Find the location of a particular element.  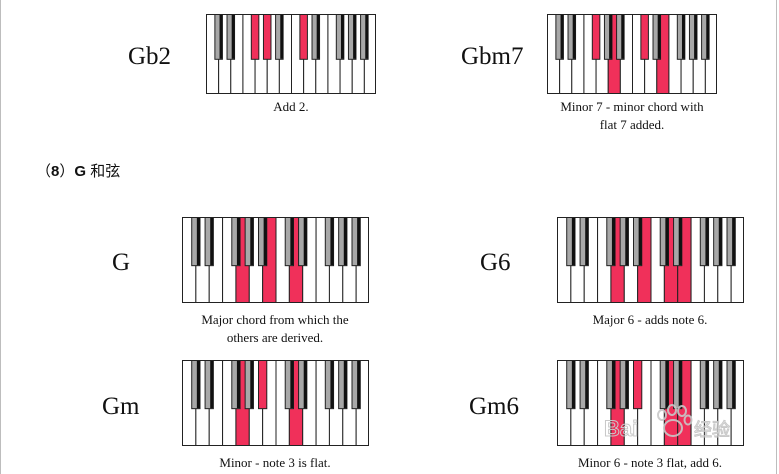

keyboard-gm6 is located at coordinates (650, 403).